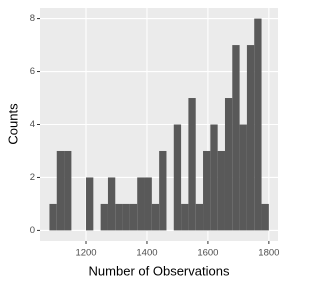 This screenshot has height=288, width=320. What do you see at coordinates (146, 253) in the screenshot?
I see `x-tick-label: 1400` at bounding box center [146, 253].